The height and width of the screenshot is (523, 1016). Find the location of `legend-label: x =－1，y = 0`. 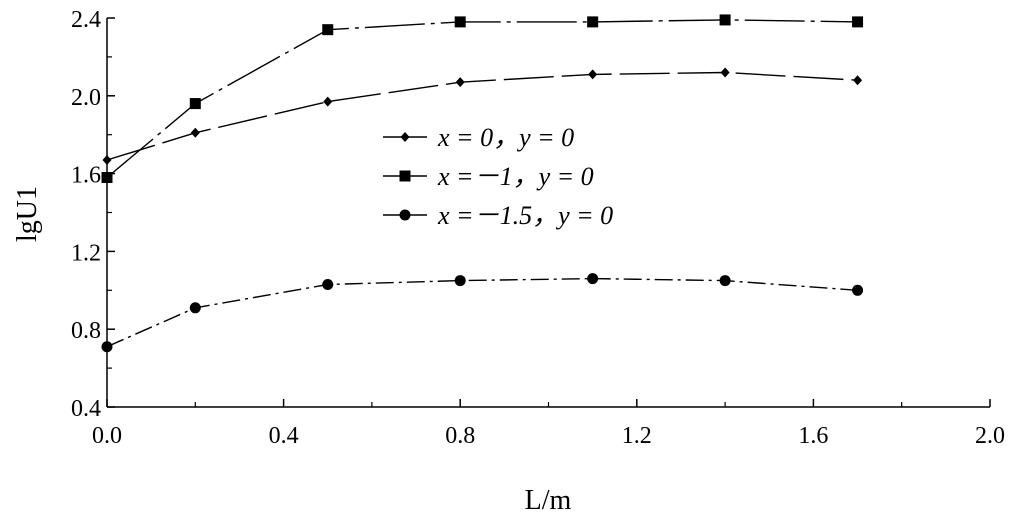

legend-label: x =－1，y = 0 is located at coordinates (515, 176).